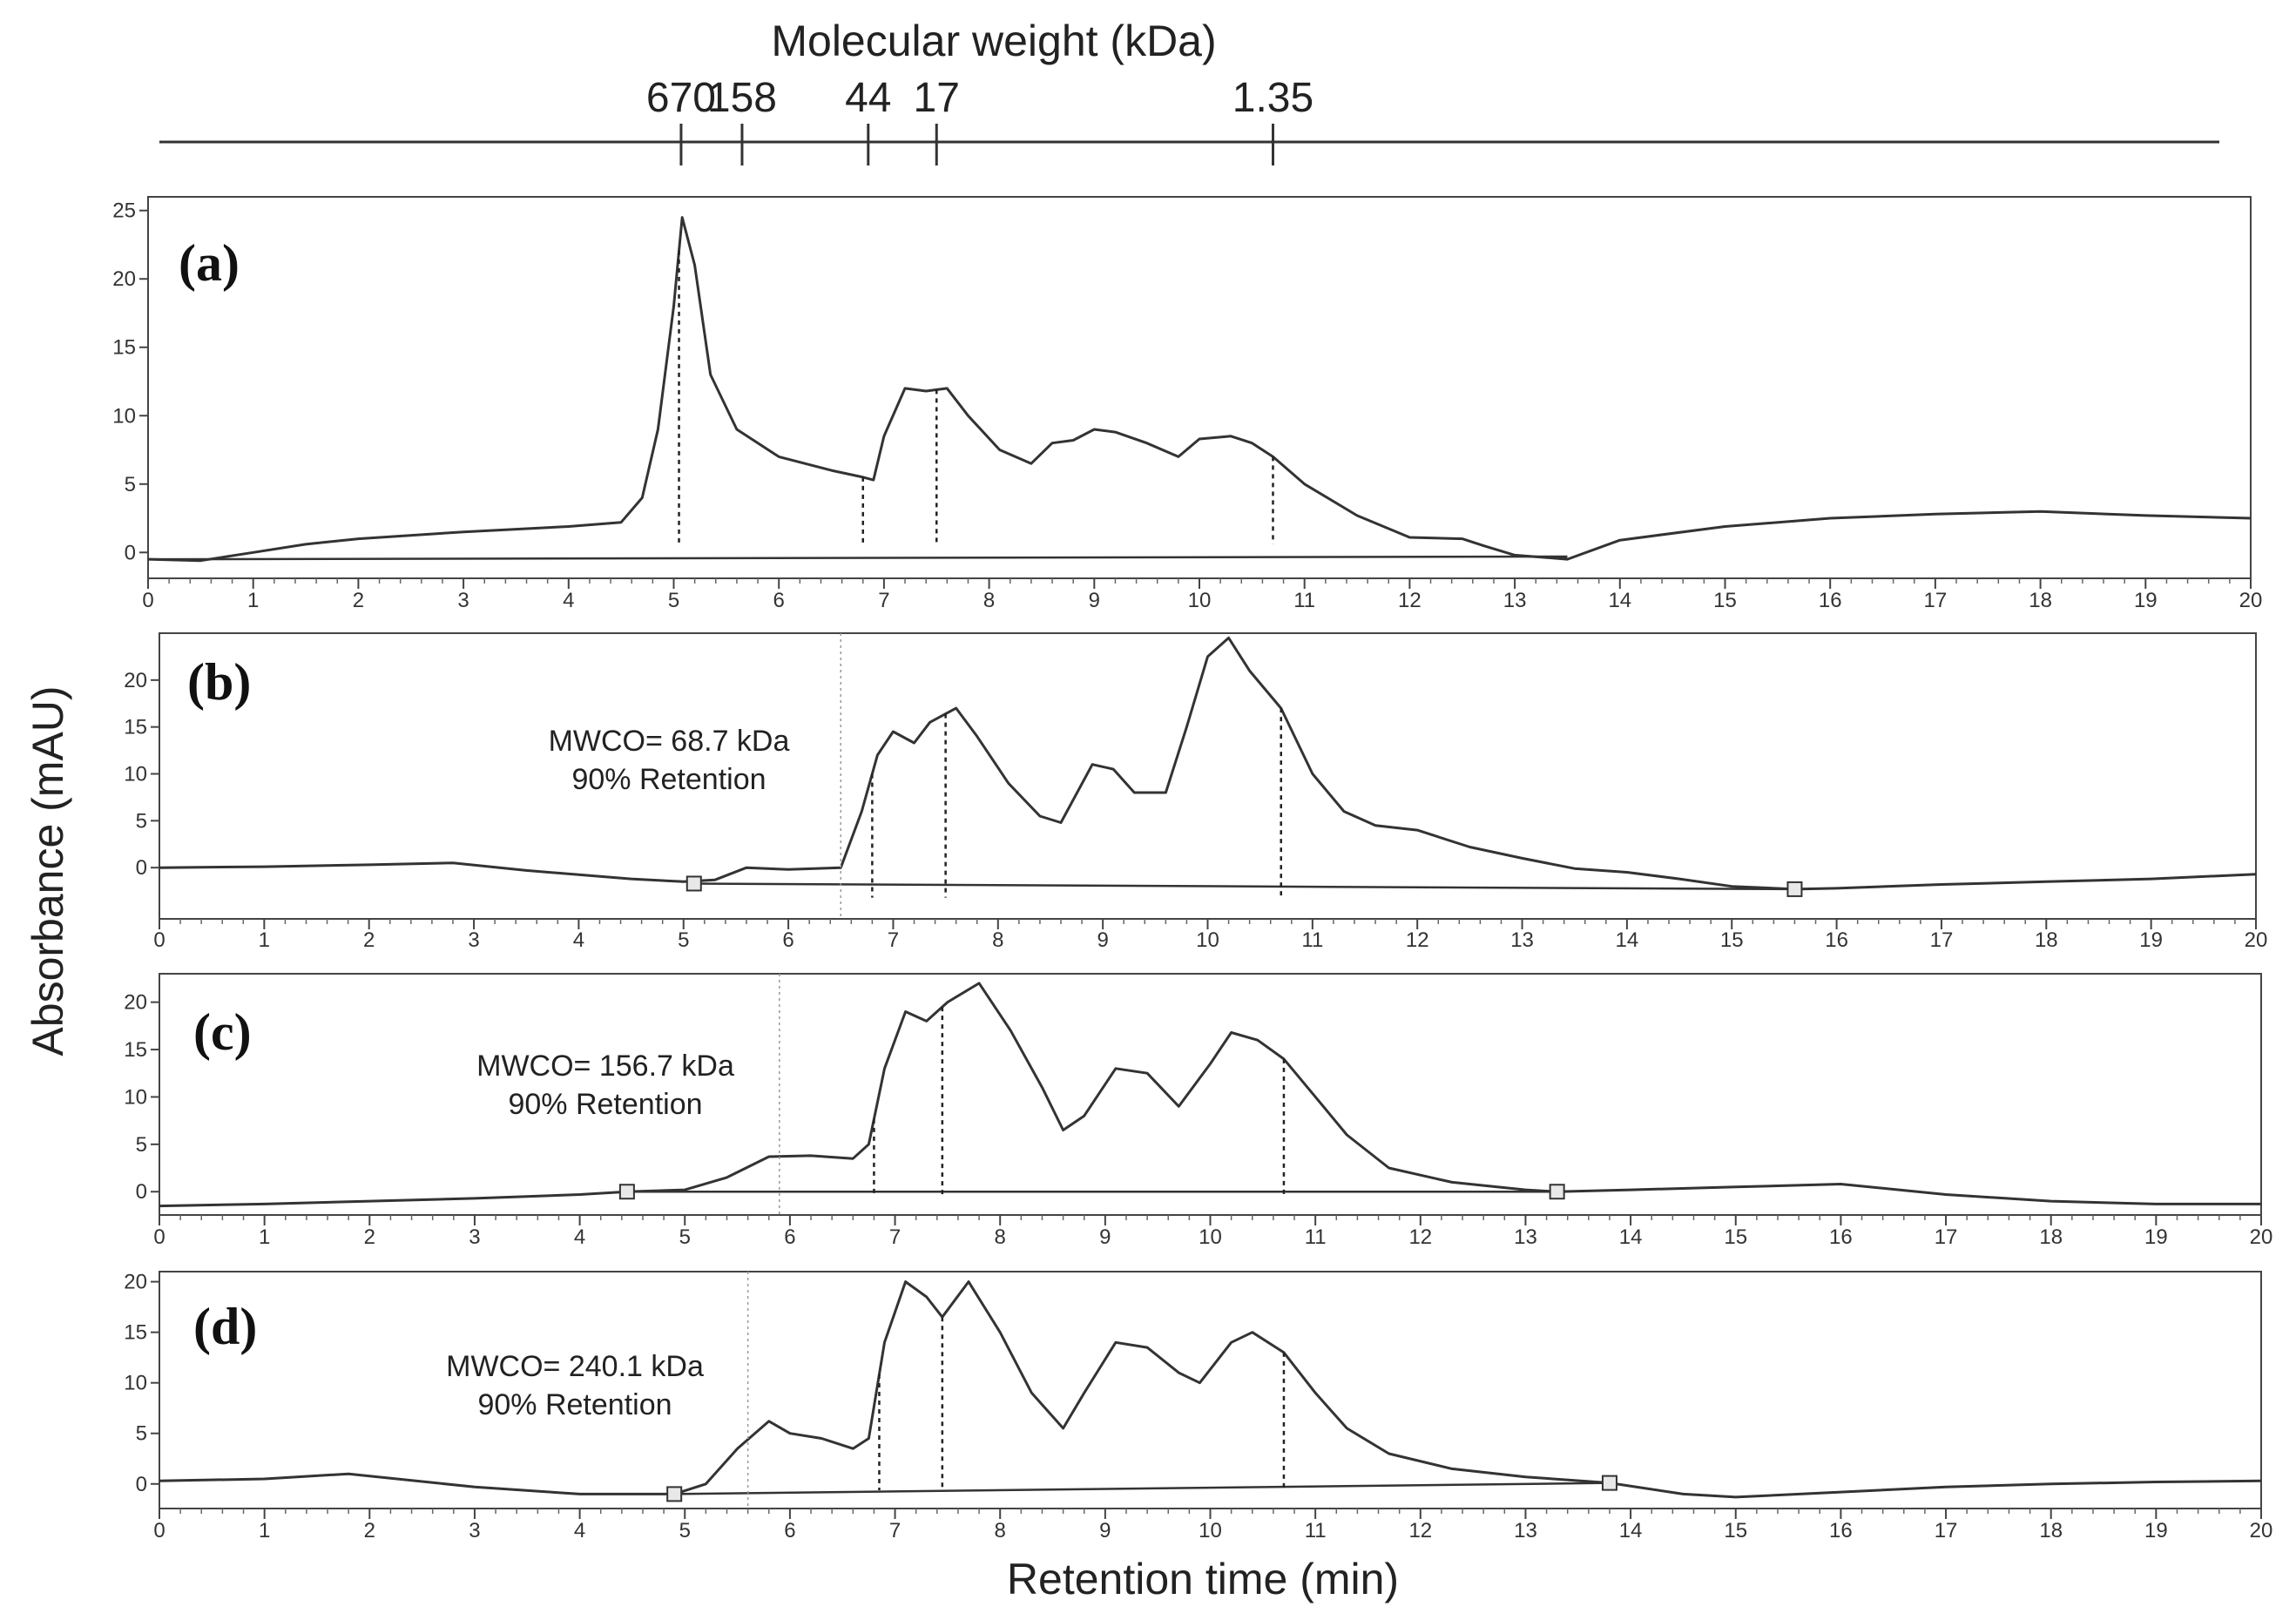 This screenshot has width=2296, height=1620. I want to click on mw-scale-label: 44, so click(868, 98).